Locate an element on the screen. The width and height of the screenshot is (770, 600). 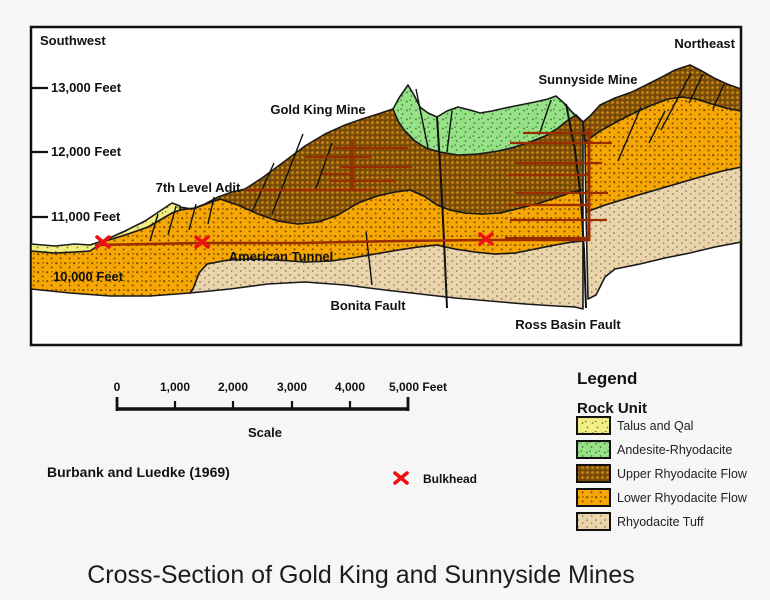
label-seventh-level-adit: 7th Level Adit is located at coordinates (198, 187).